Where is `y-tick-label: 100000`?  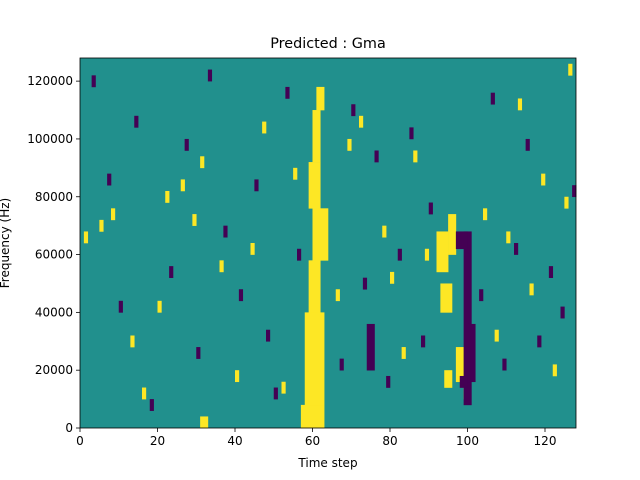
y-tick-label: 100000 is located at coordinates (50, 139).